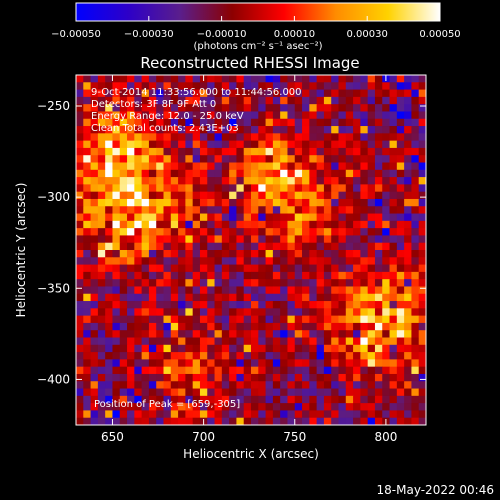 The width and height of the screenshot is (500, 500). I want to click on colorbar-tick-label: 0.00010, so click(294, 34).